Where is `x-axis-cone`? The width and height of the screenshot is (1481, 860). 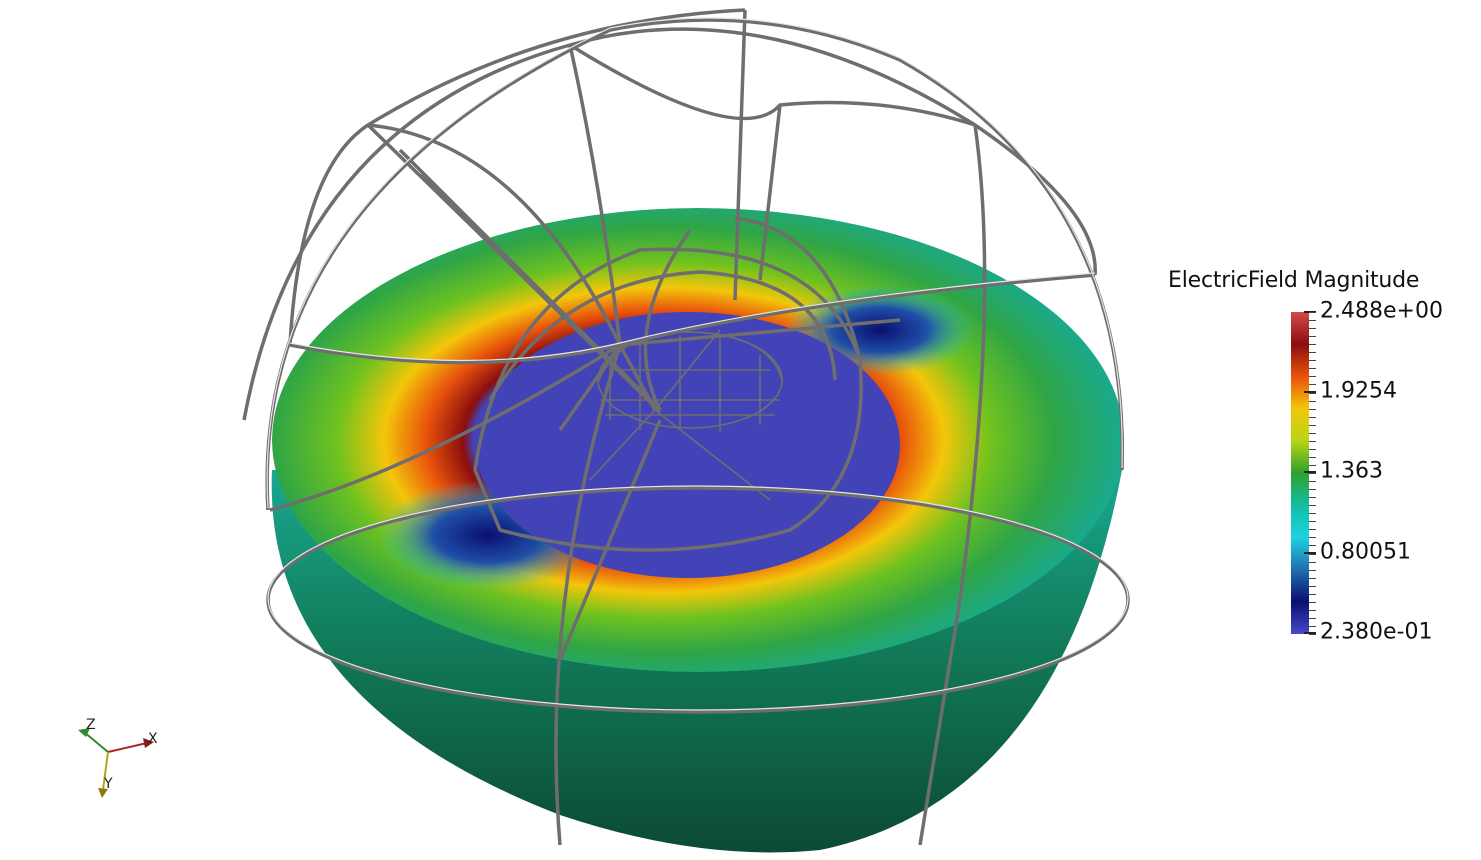
x-axis-cone is located at coordinates (148, 743).